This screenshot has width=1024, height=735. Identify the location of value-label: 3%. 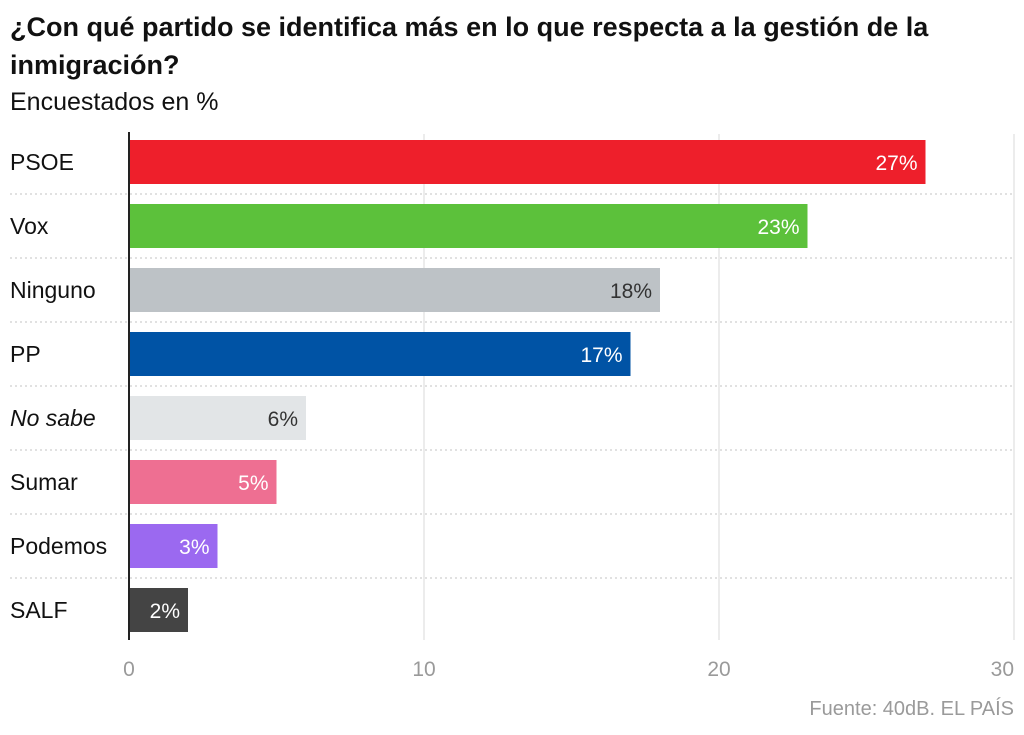
(194, 547).